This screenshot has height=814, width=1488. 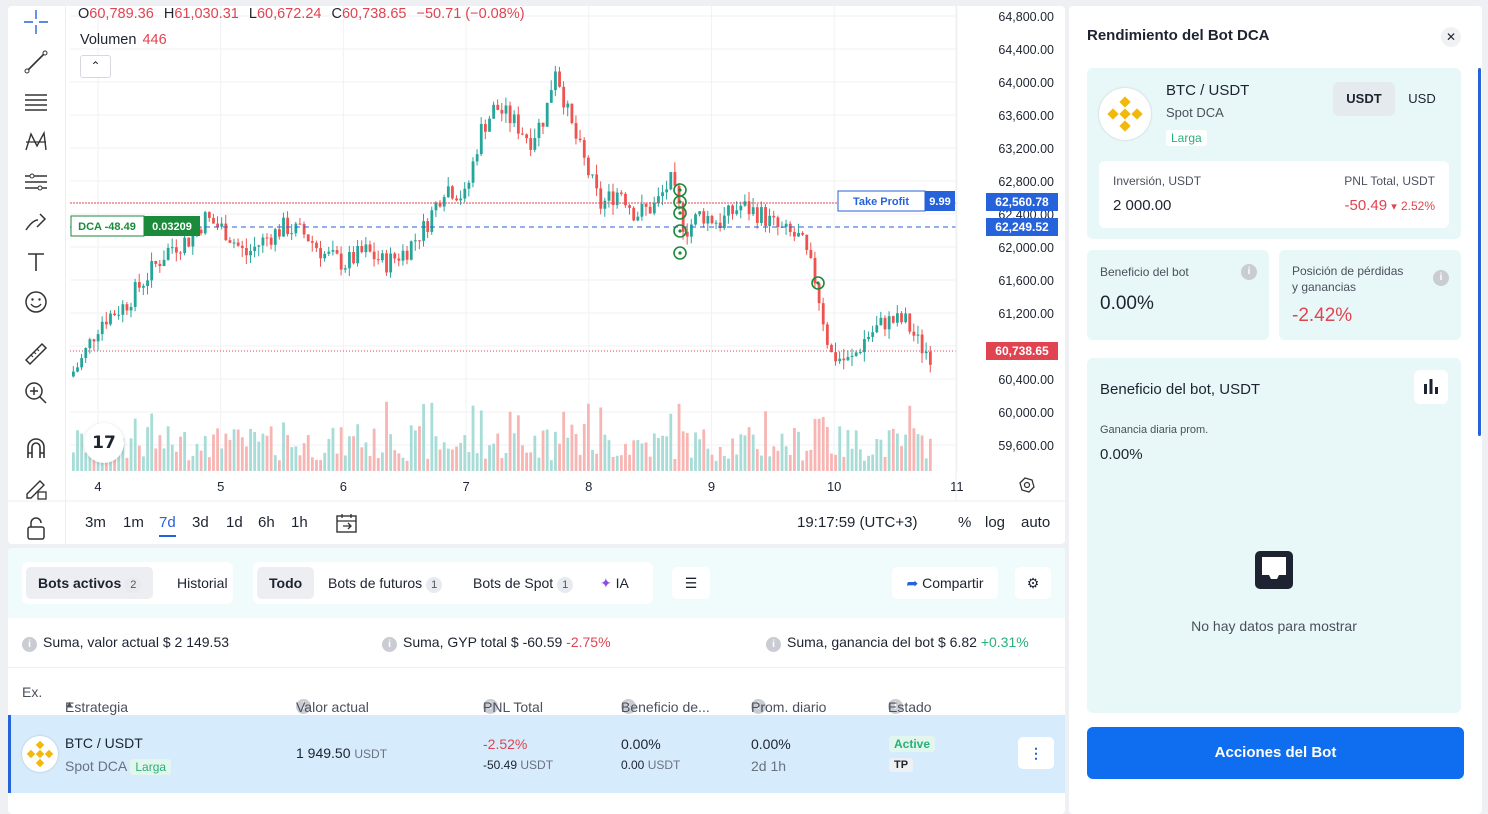 I want to click on tf-1h: 1h, so click(x=299, y=522).